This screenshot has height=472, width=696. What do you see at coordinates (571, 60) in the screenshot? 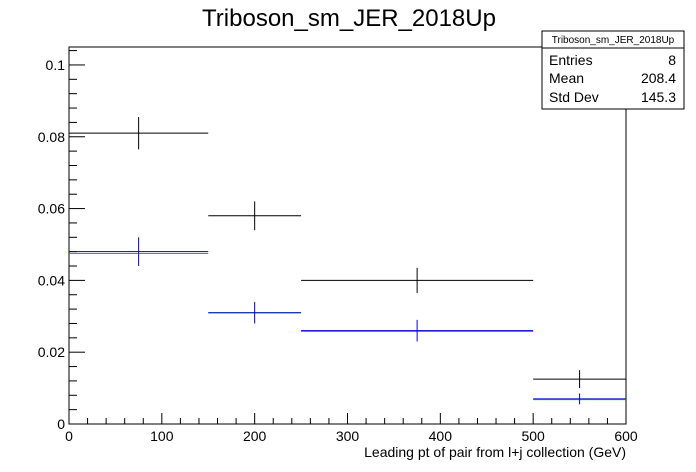
I see `stats-entries-label: Entries` at bounding box center [571, 60].